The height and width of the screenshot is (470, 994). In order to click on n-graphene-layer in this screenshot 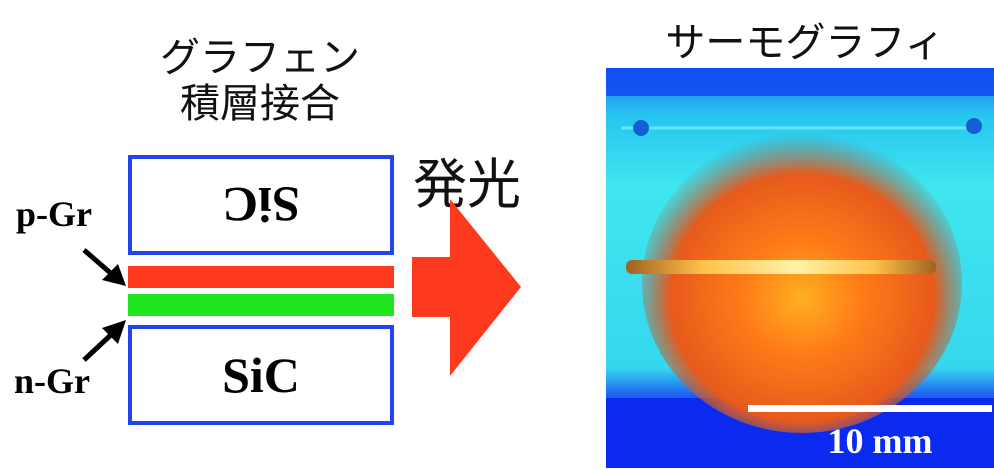, I will do `click(261, 305)`.